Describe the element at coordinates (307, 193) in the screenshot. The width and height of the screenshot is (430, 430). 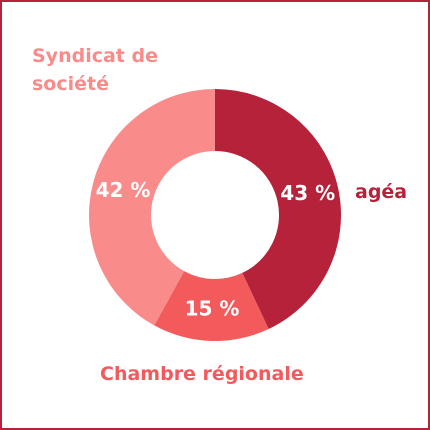
I see `value-label: 43 %` at that location.